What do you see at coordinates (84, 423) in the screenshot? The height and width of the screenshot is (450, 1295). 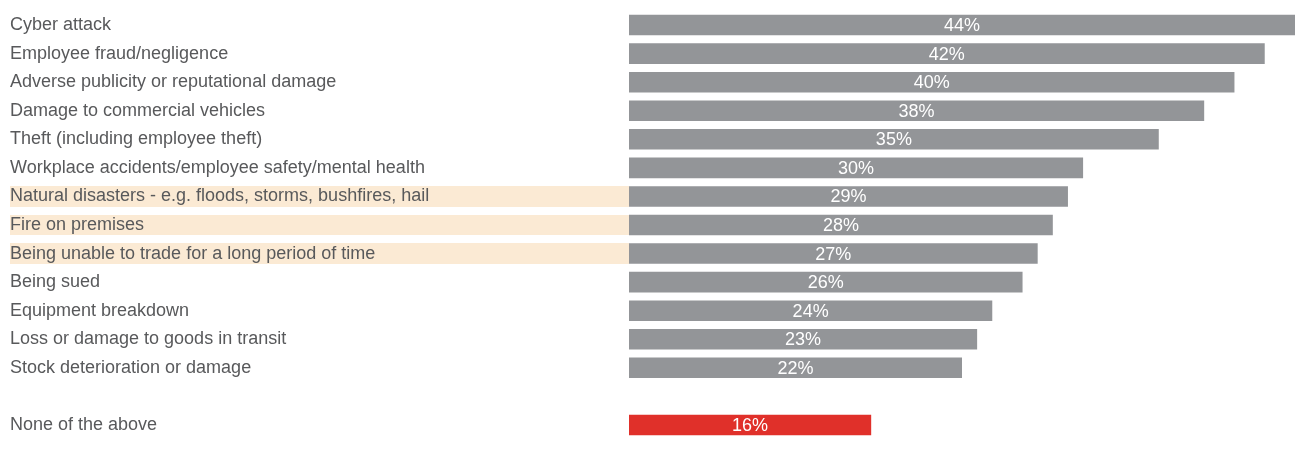 I see `y-tick-label: None of the above` at bounding box center [84, 423].